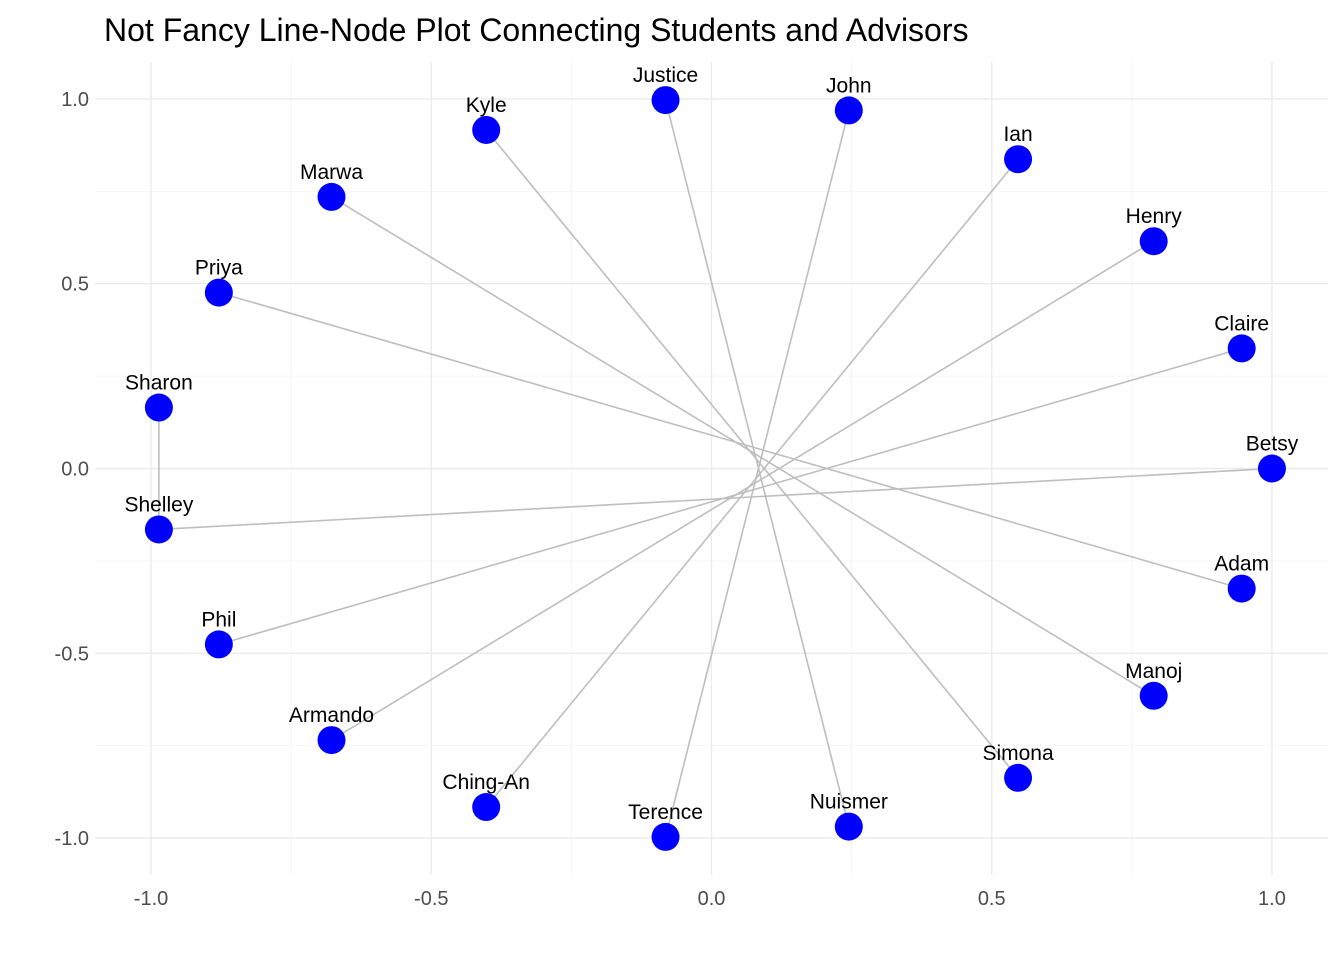 The image size is (1344, 960). What do you see at coordinates (1272, 444) in the screenshot?
I see `node-label: Betsy` at bounding box center [1272, 444].